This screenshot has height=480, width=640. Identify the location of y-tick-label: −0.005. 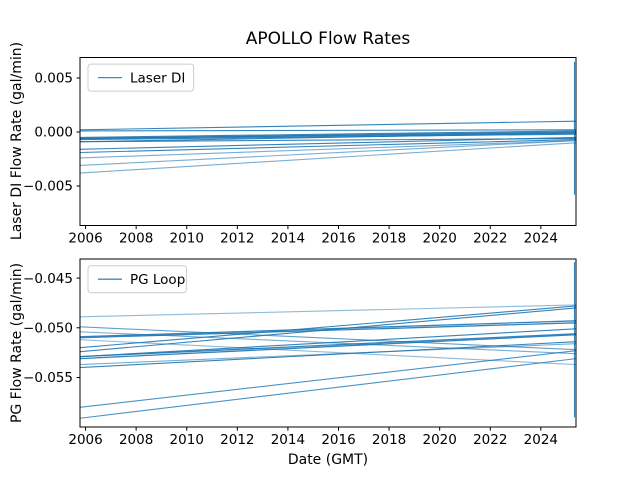
(48, 187).